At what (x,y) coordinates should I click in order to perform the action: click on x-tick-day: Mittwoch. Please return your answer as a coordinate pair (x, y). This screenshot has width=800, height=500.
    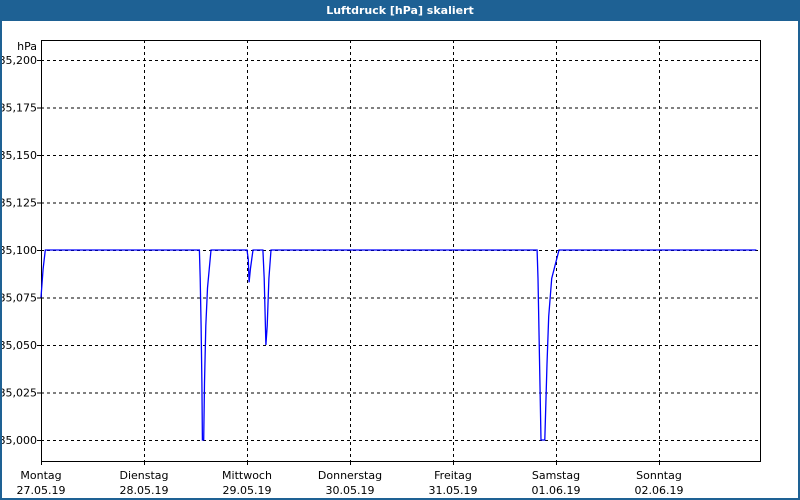
    Looking at the image, I should click on (247, 475).